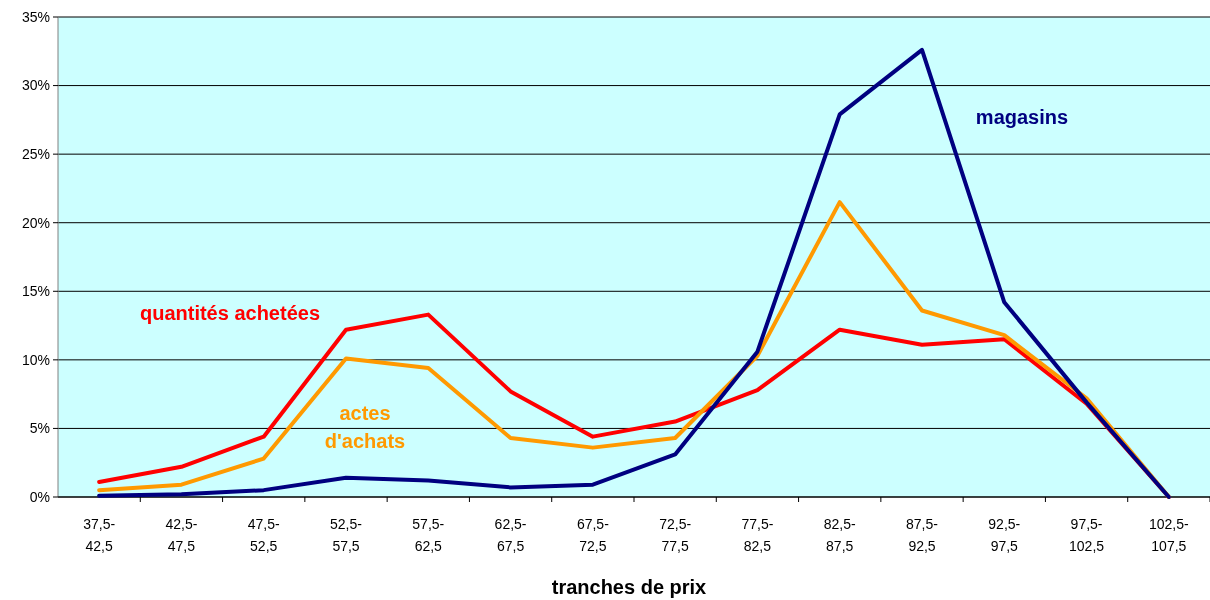 This screenshot has width=1210, height=600. I want to click on x-tick-label: 52,5-57,5, so click(346, 535).